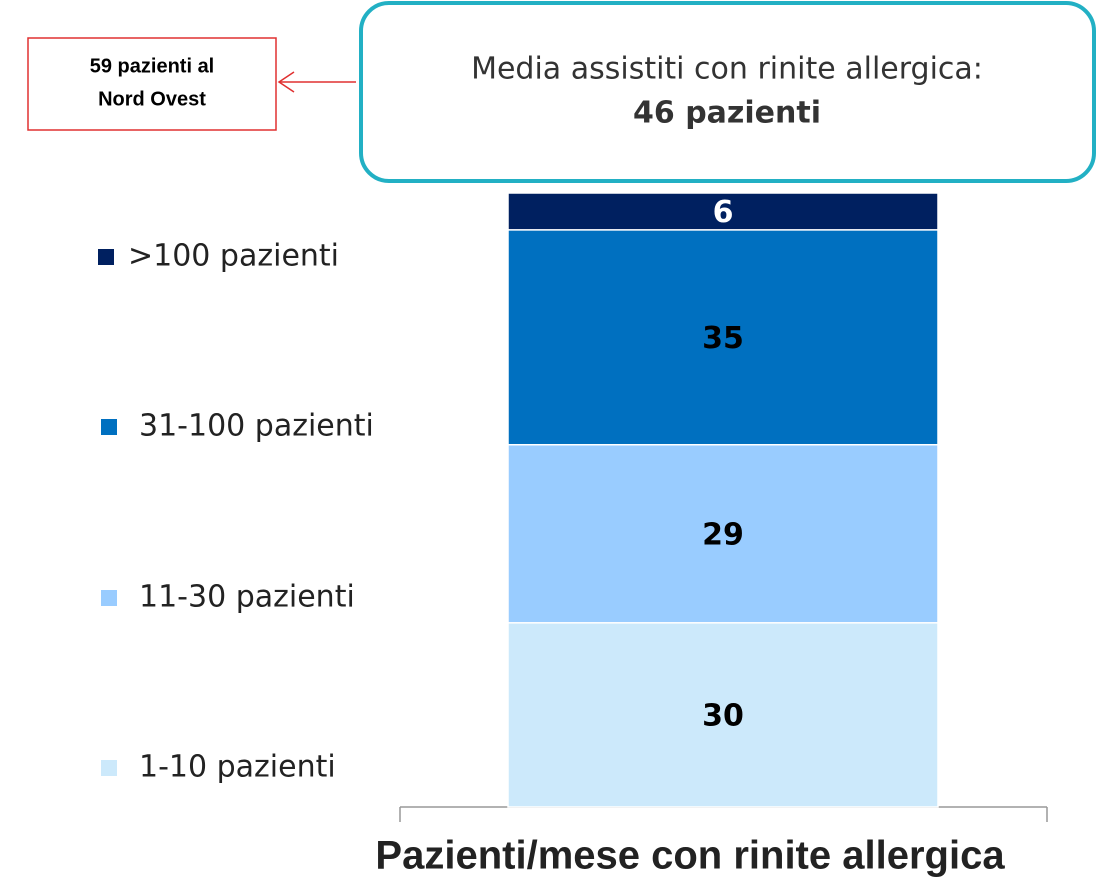  I want to click on data-label: 35, so click(723, 338).